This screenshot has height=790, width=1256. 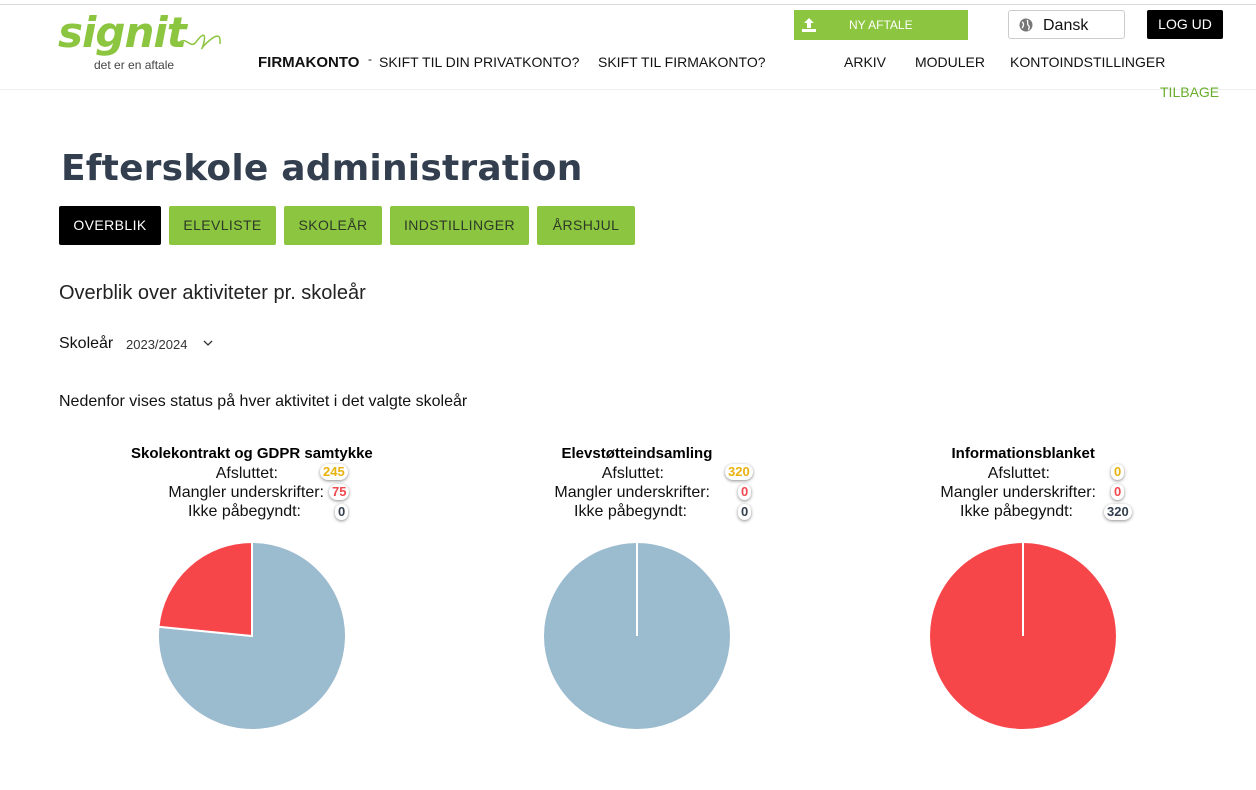 I want to click on language-select: Dansk, so click(x=1066, y=24).